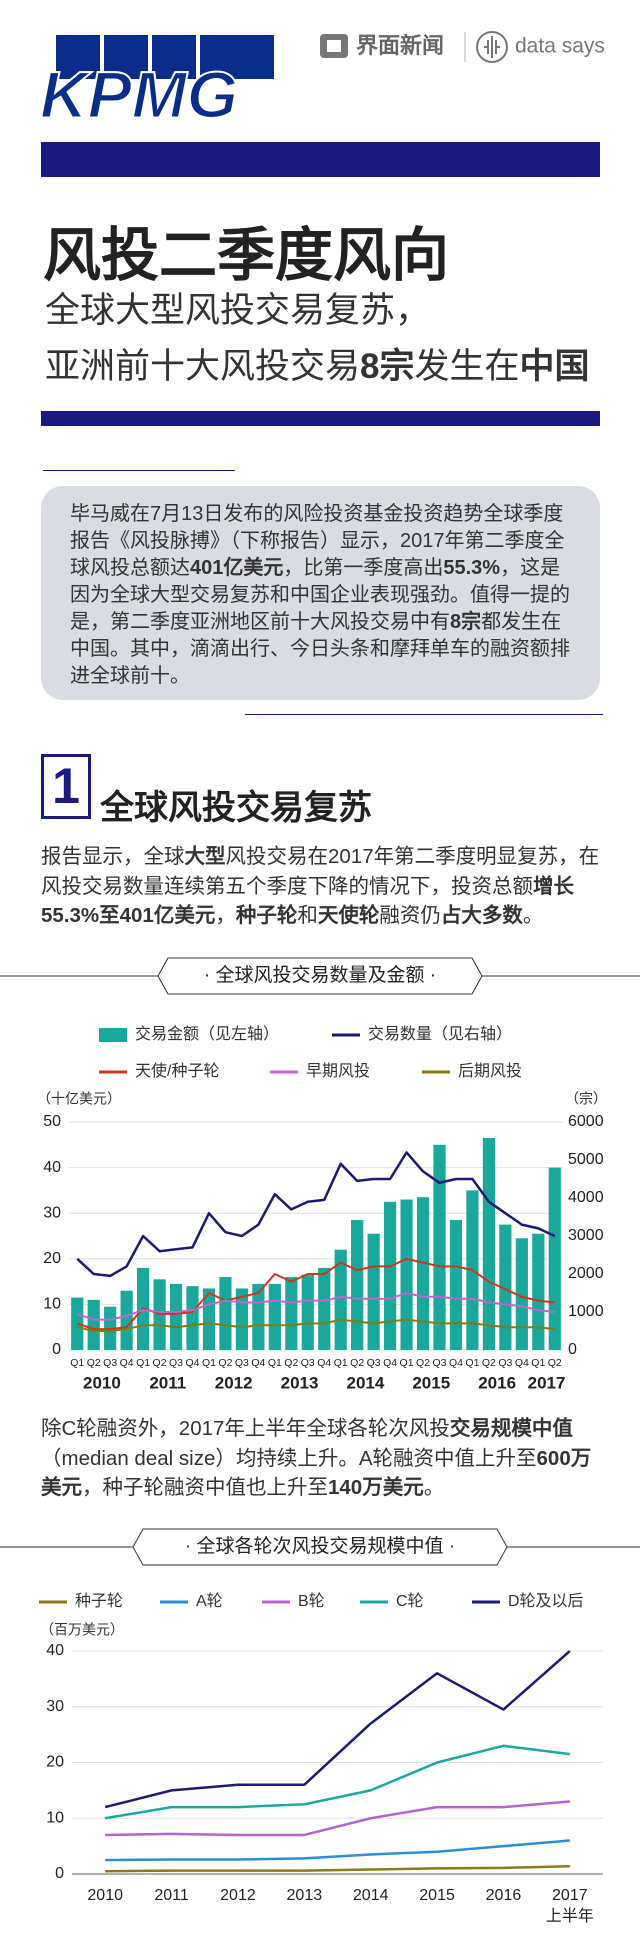  What do you see at coordinates (205, 856) in the screenshot?
I see `bold-text: 大型` at bounding box center [205, 856].